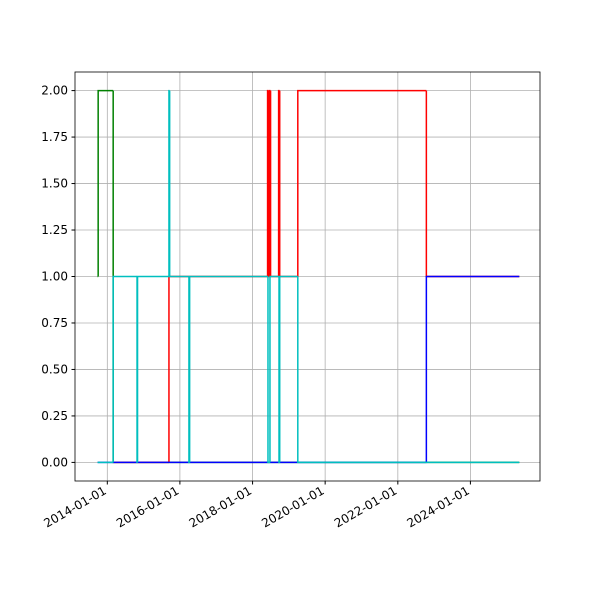 The image size is (600, 600). I want to click on y-tick-label: 1.00, so click(54, 277).